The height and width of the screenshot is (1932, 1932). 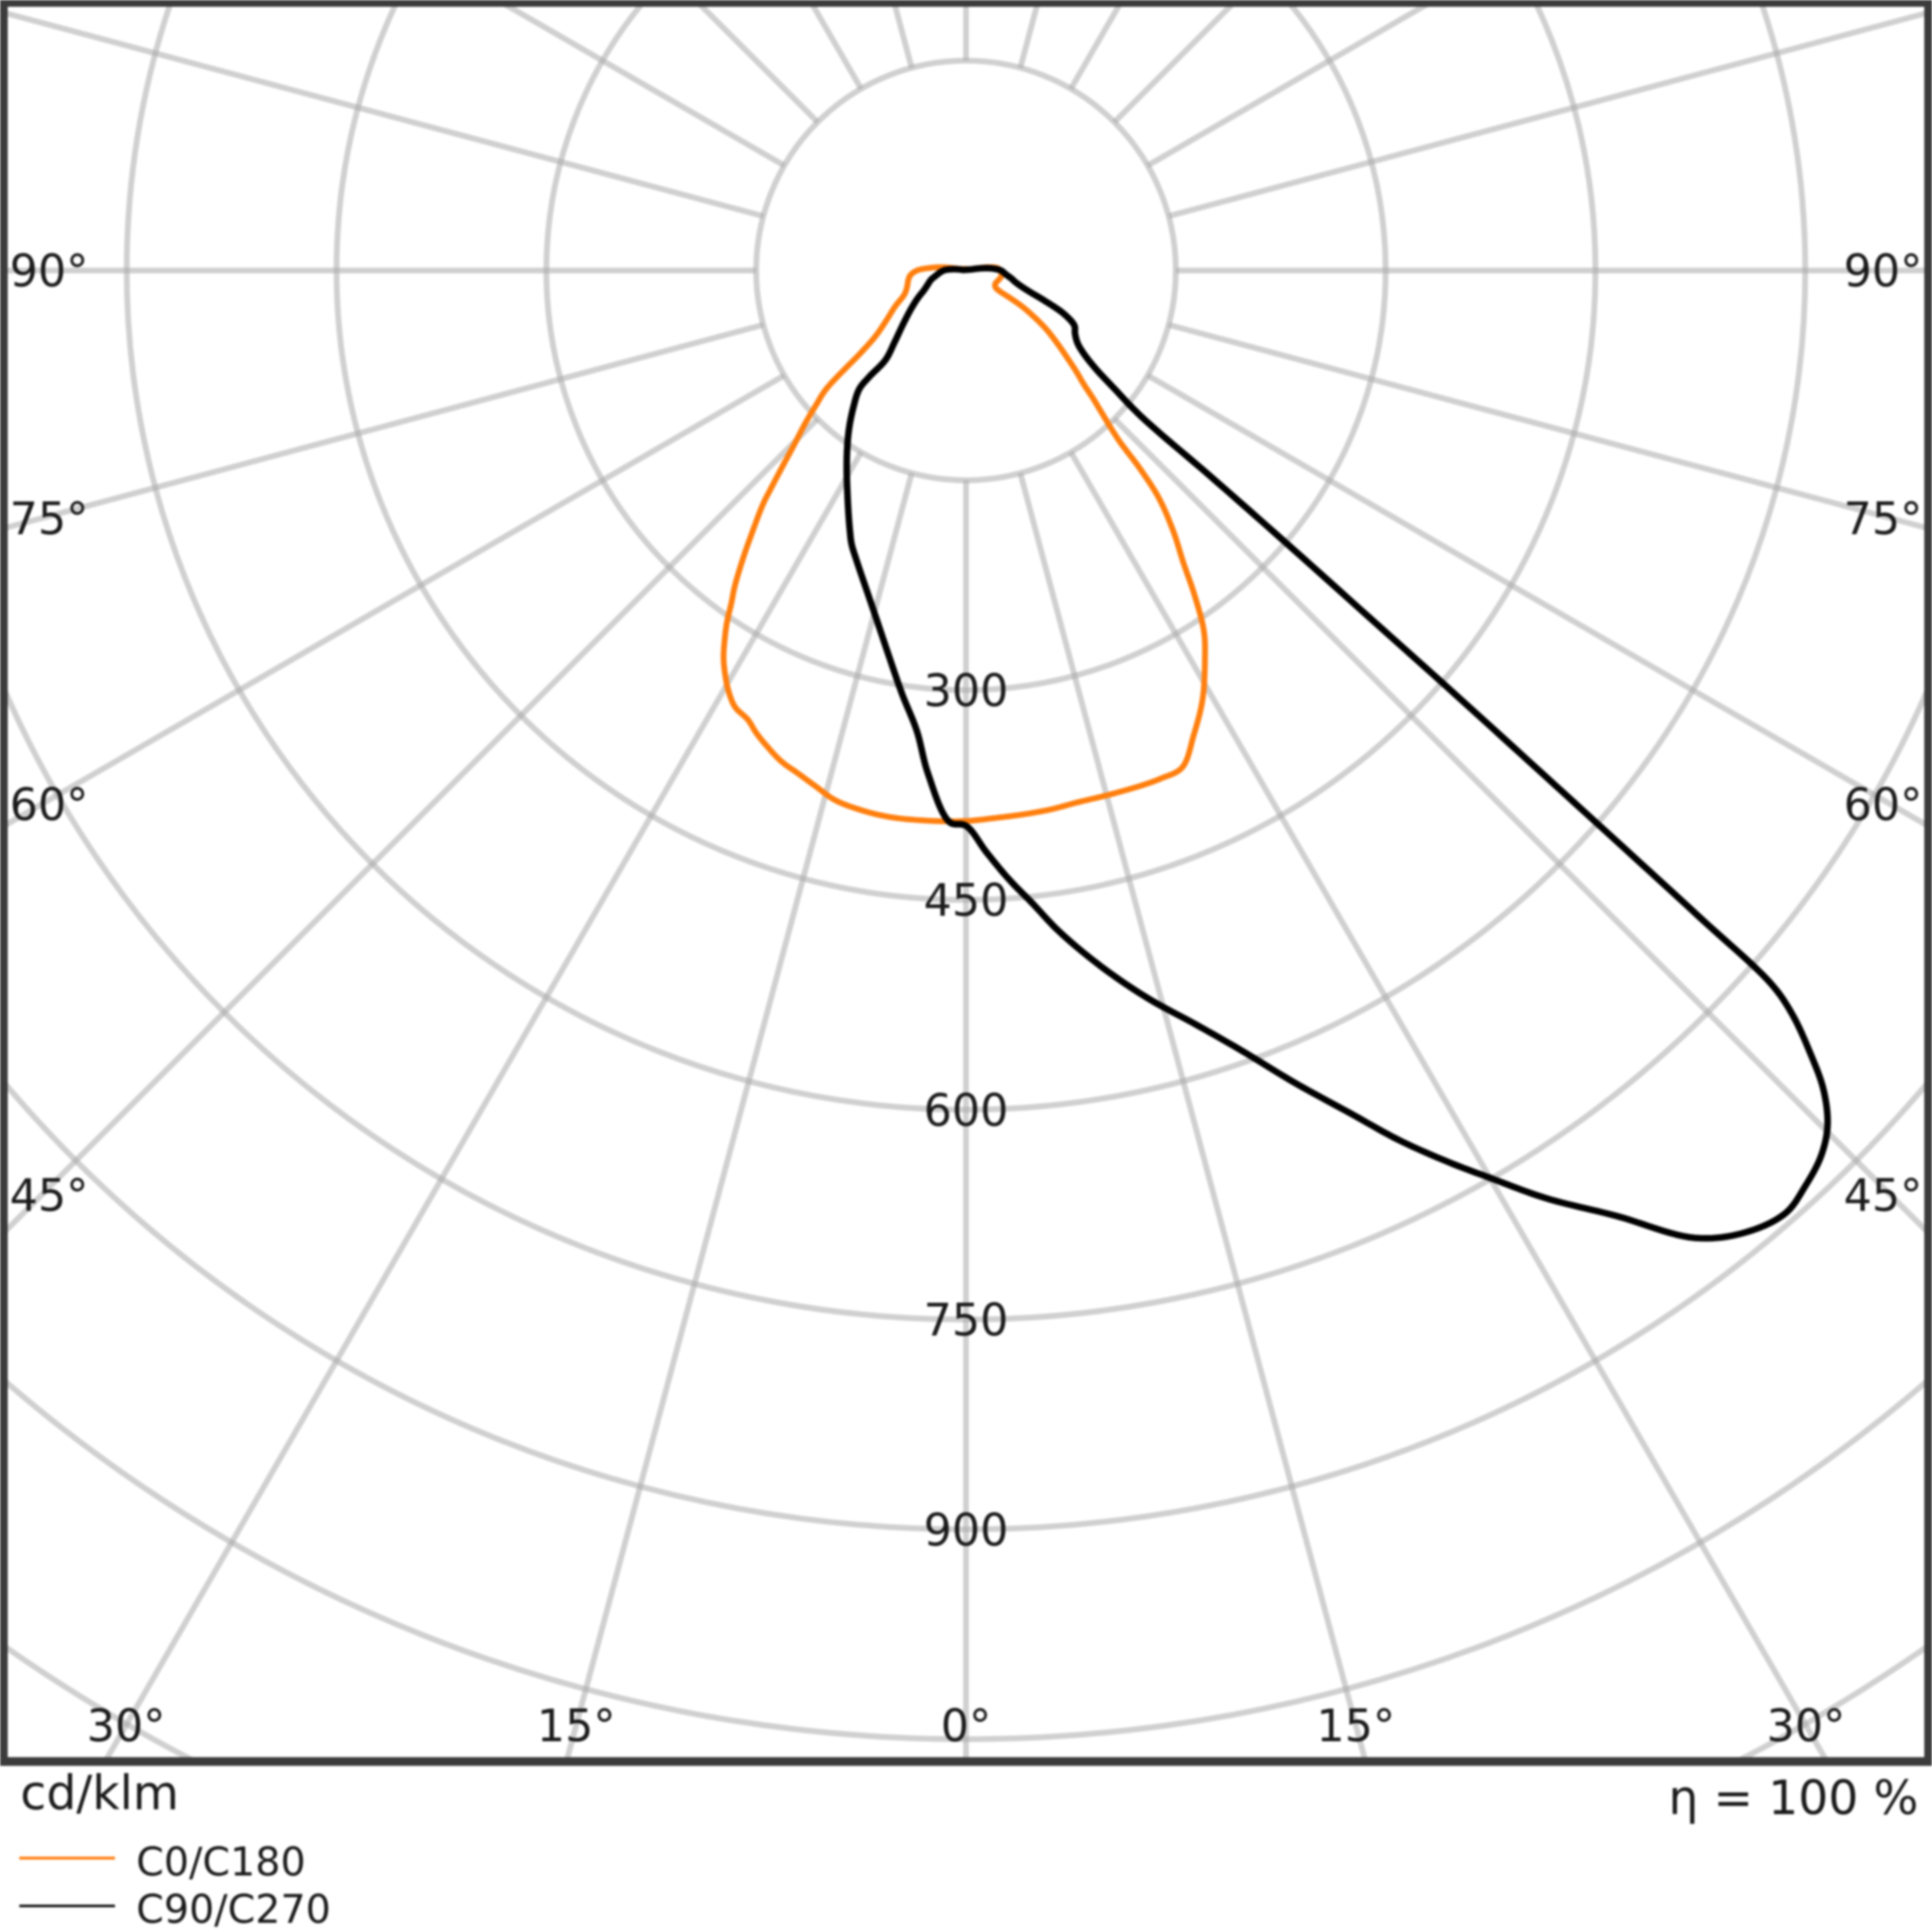 I want to click on units-label: cd/klm, so click(x=99, y=1793).